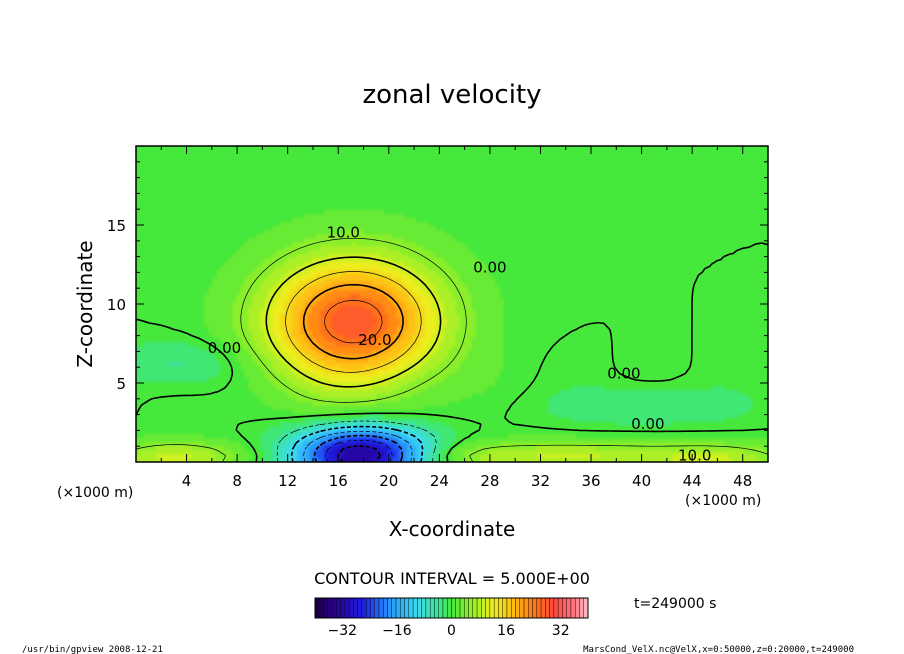 The width and height of the screenshot is (904, 654). Describe the element at coordinates (388, 481) in the screenshot. I see `x-tick-label: 20` at that location.